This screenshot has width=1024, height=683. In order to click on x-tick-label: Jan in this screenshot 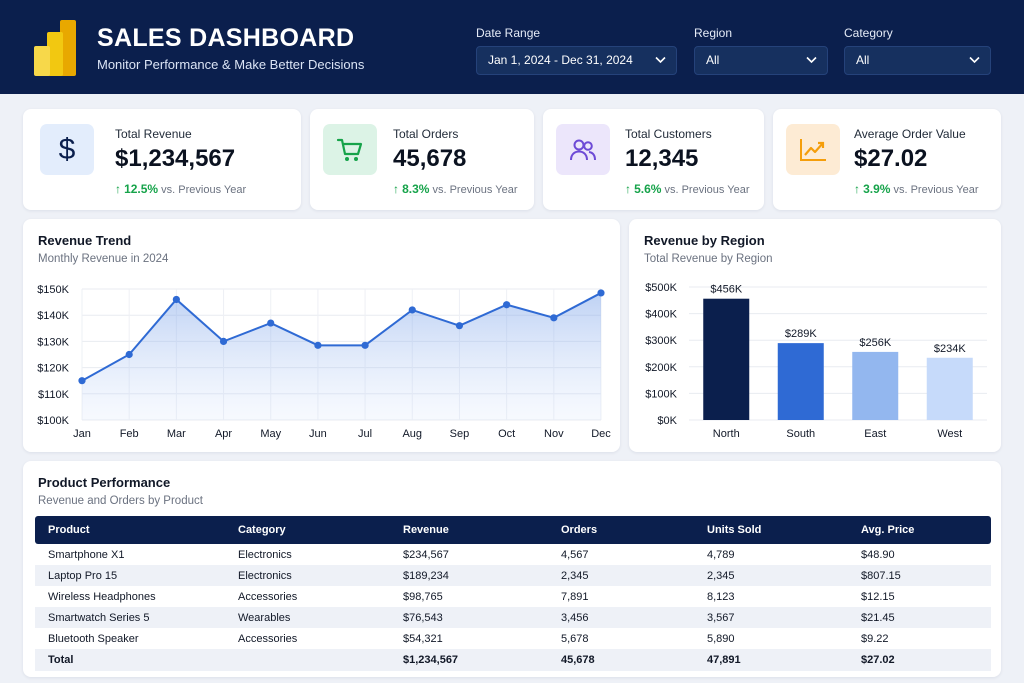, I will do `click(82, 434)`.